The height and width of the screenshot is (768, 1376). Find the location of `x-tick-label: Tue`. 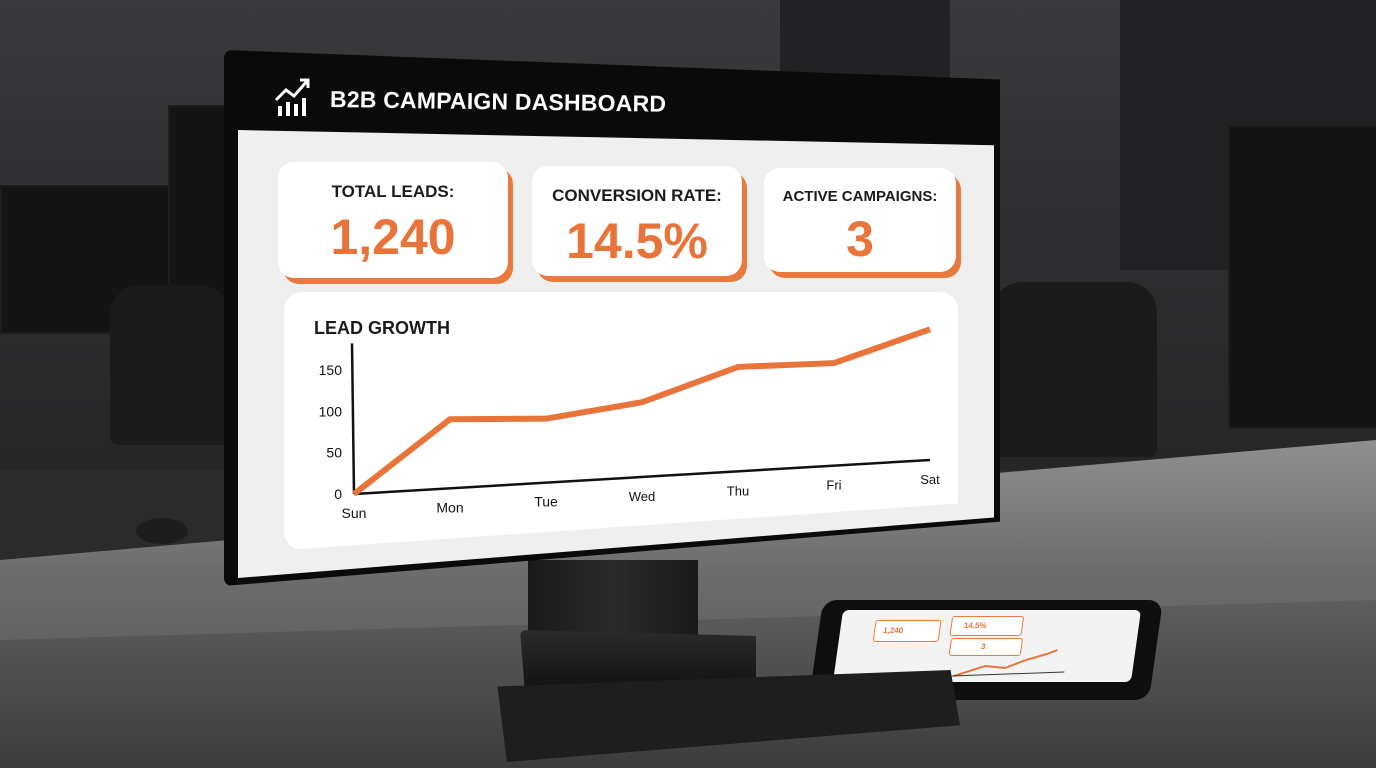

x-tick-label: Tue is located at coordinates (546, 502).